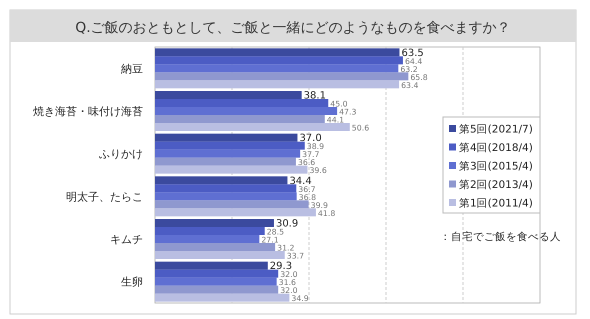 The image size is (590, 319). I want to click on legend-label: 第3回(2015/4), so click(496, 166).